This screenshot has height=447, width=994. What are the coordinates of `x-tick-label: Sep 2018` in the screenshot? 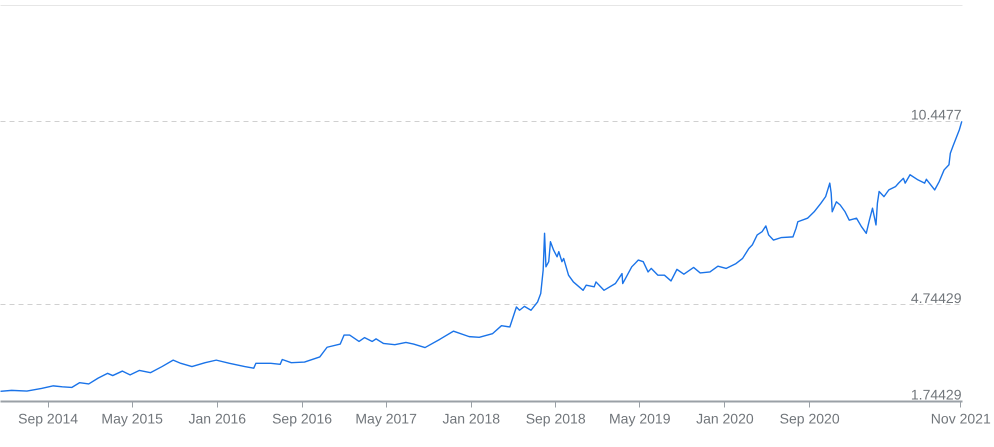 It's located at (556, 418).